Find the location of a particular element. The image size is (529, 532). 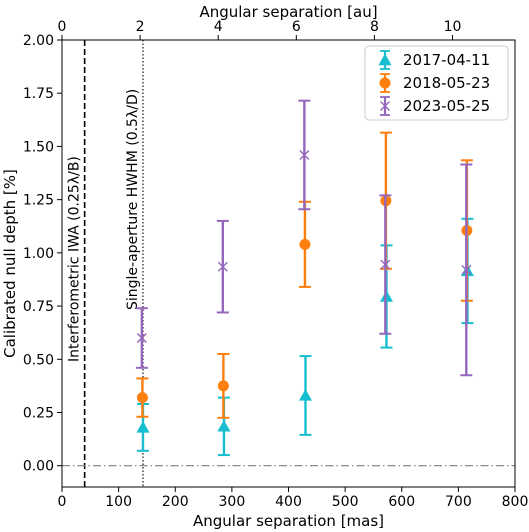

reference-line-label: Single-aperture HWHM (0.5λ/D) is located at coordinates (133, 199).